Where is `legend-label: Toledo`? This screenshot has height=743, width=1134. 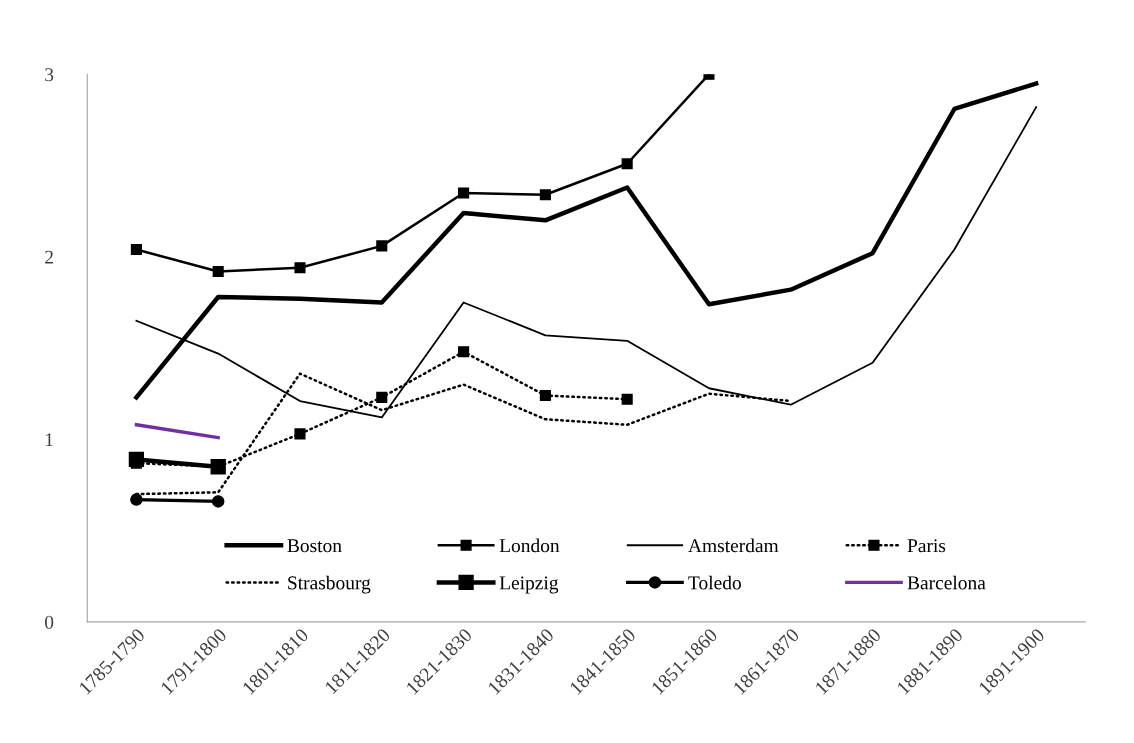 legend-label: Toledo is located at coordinates (714, 582).